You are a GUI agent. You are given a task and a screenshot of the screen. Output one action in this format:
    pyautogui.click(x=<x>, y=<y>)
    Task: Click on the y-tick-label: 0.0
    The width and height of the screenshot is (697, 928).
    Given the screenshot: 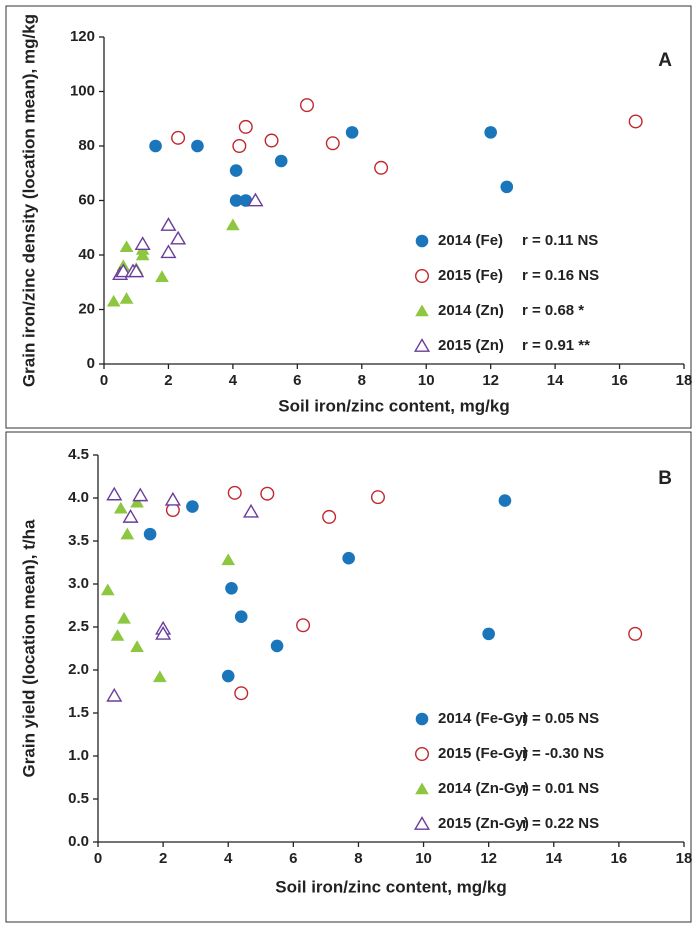 What is the action you would take?
    pyautogui.click(x=78, y=841)
    